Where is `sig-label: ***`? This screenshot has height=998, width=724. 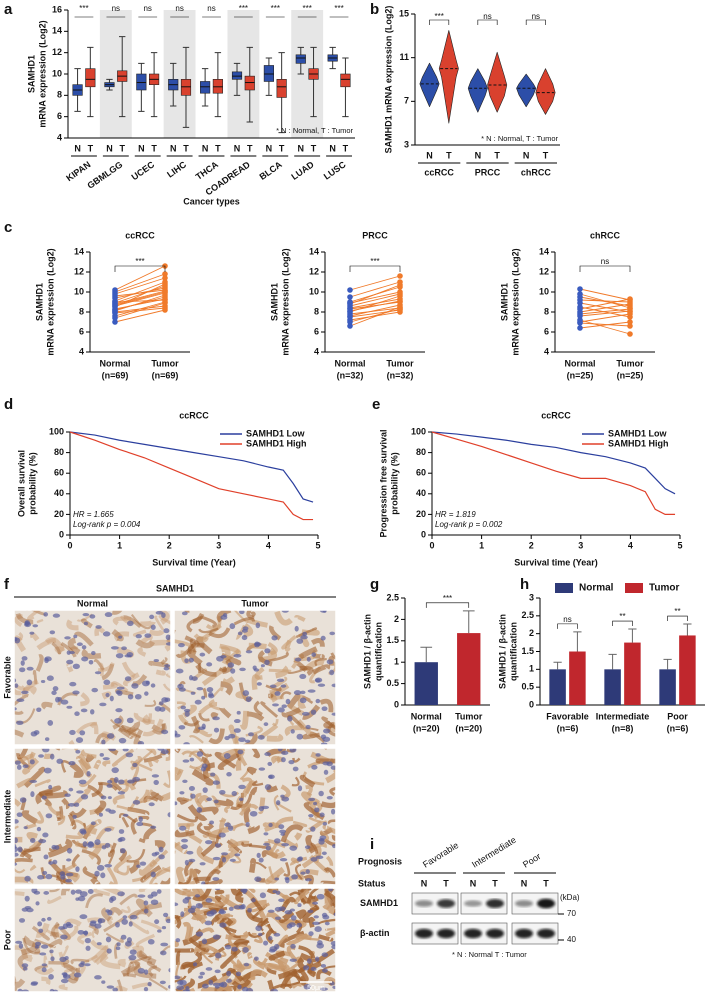
sig-label: *** is located at coordinates (374, 261).